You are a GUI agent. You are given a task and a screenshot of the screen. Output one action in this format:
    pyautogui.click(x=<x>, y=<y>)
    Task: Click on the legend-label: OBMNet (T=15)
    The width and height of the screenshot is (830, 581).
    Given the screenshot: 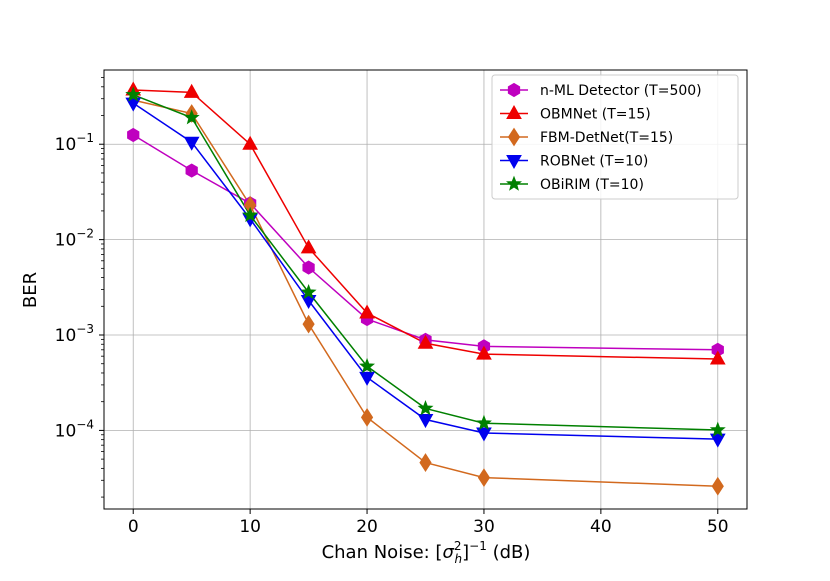 What is the action you would take?
    pyautogui.click(x=595, y=115)
    